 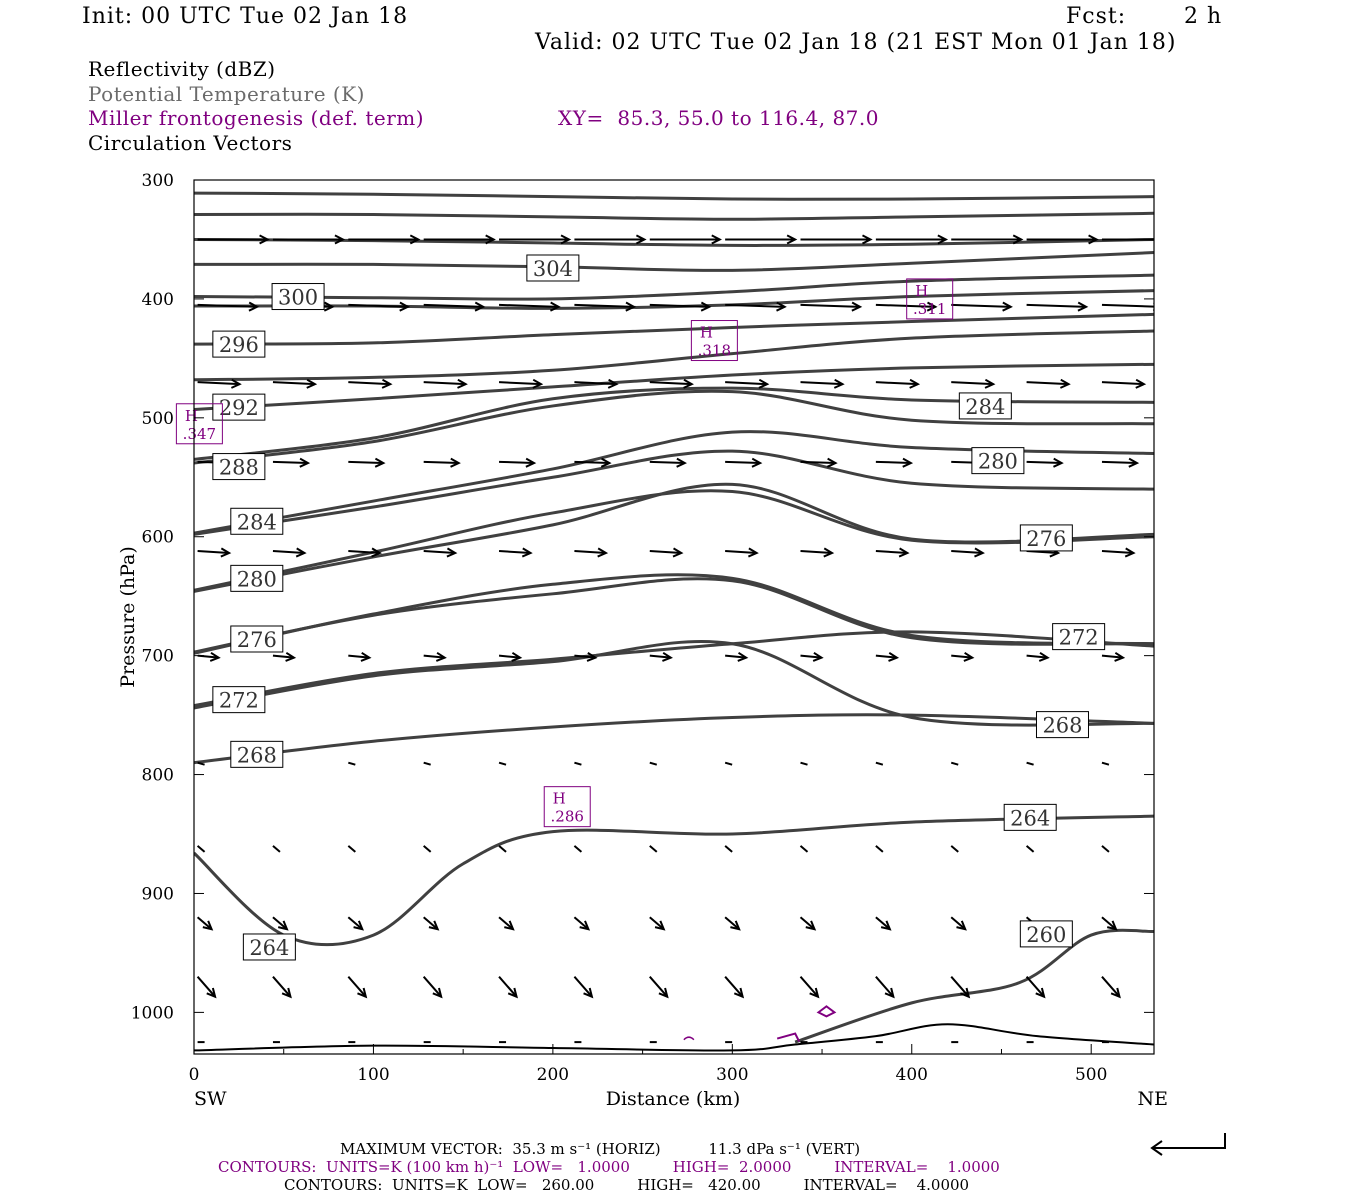 I want to click on terrain-line, so click(x=674, y=1037).